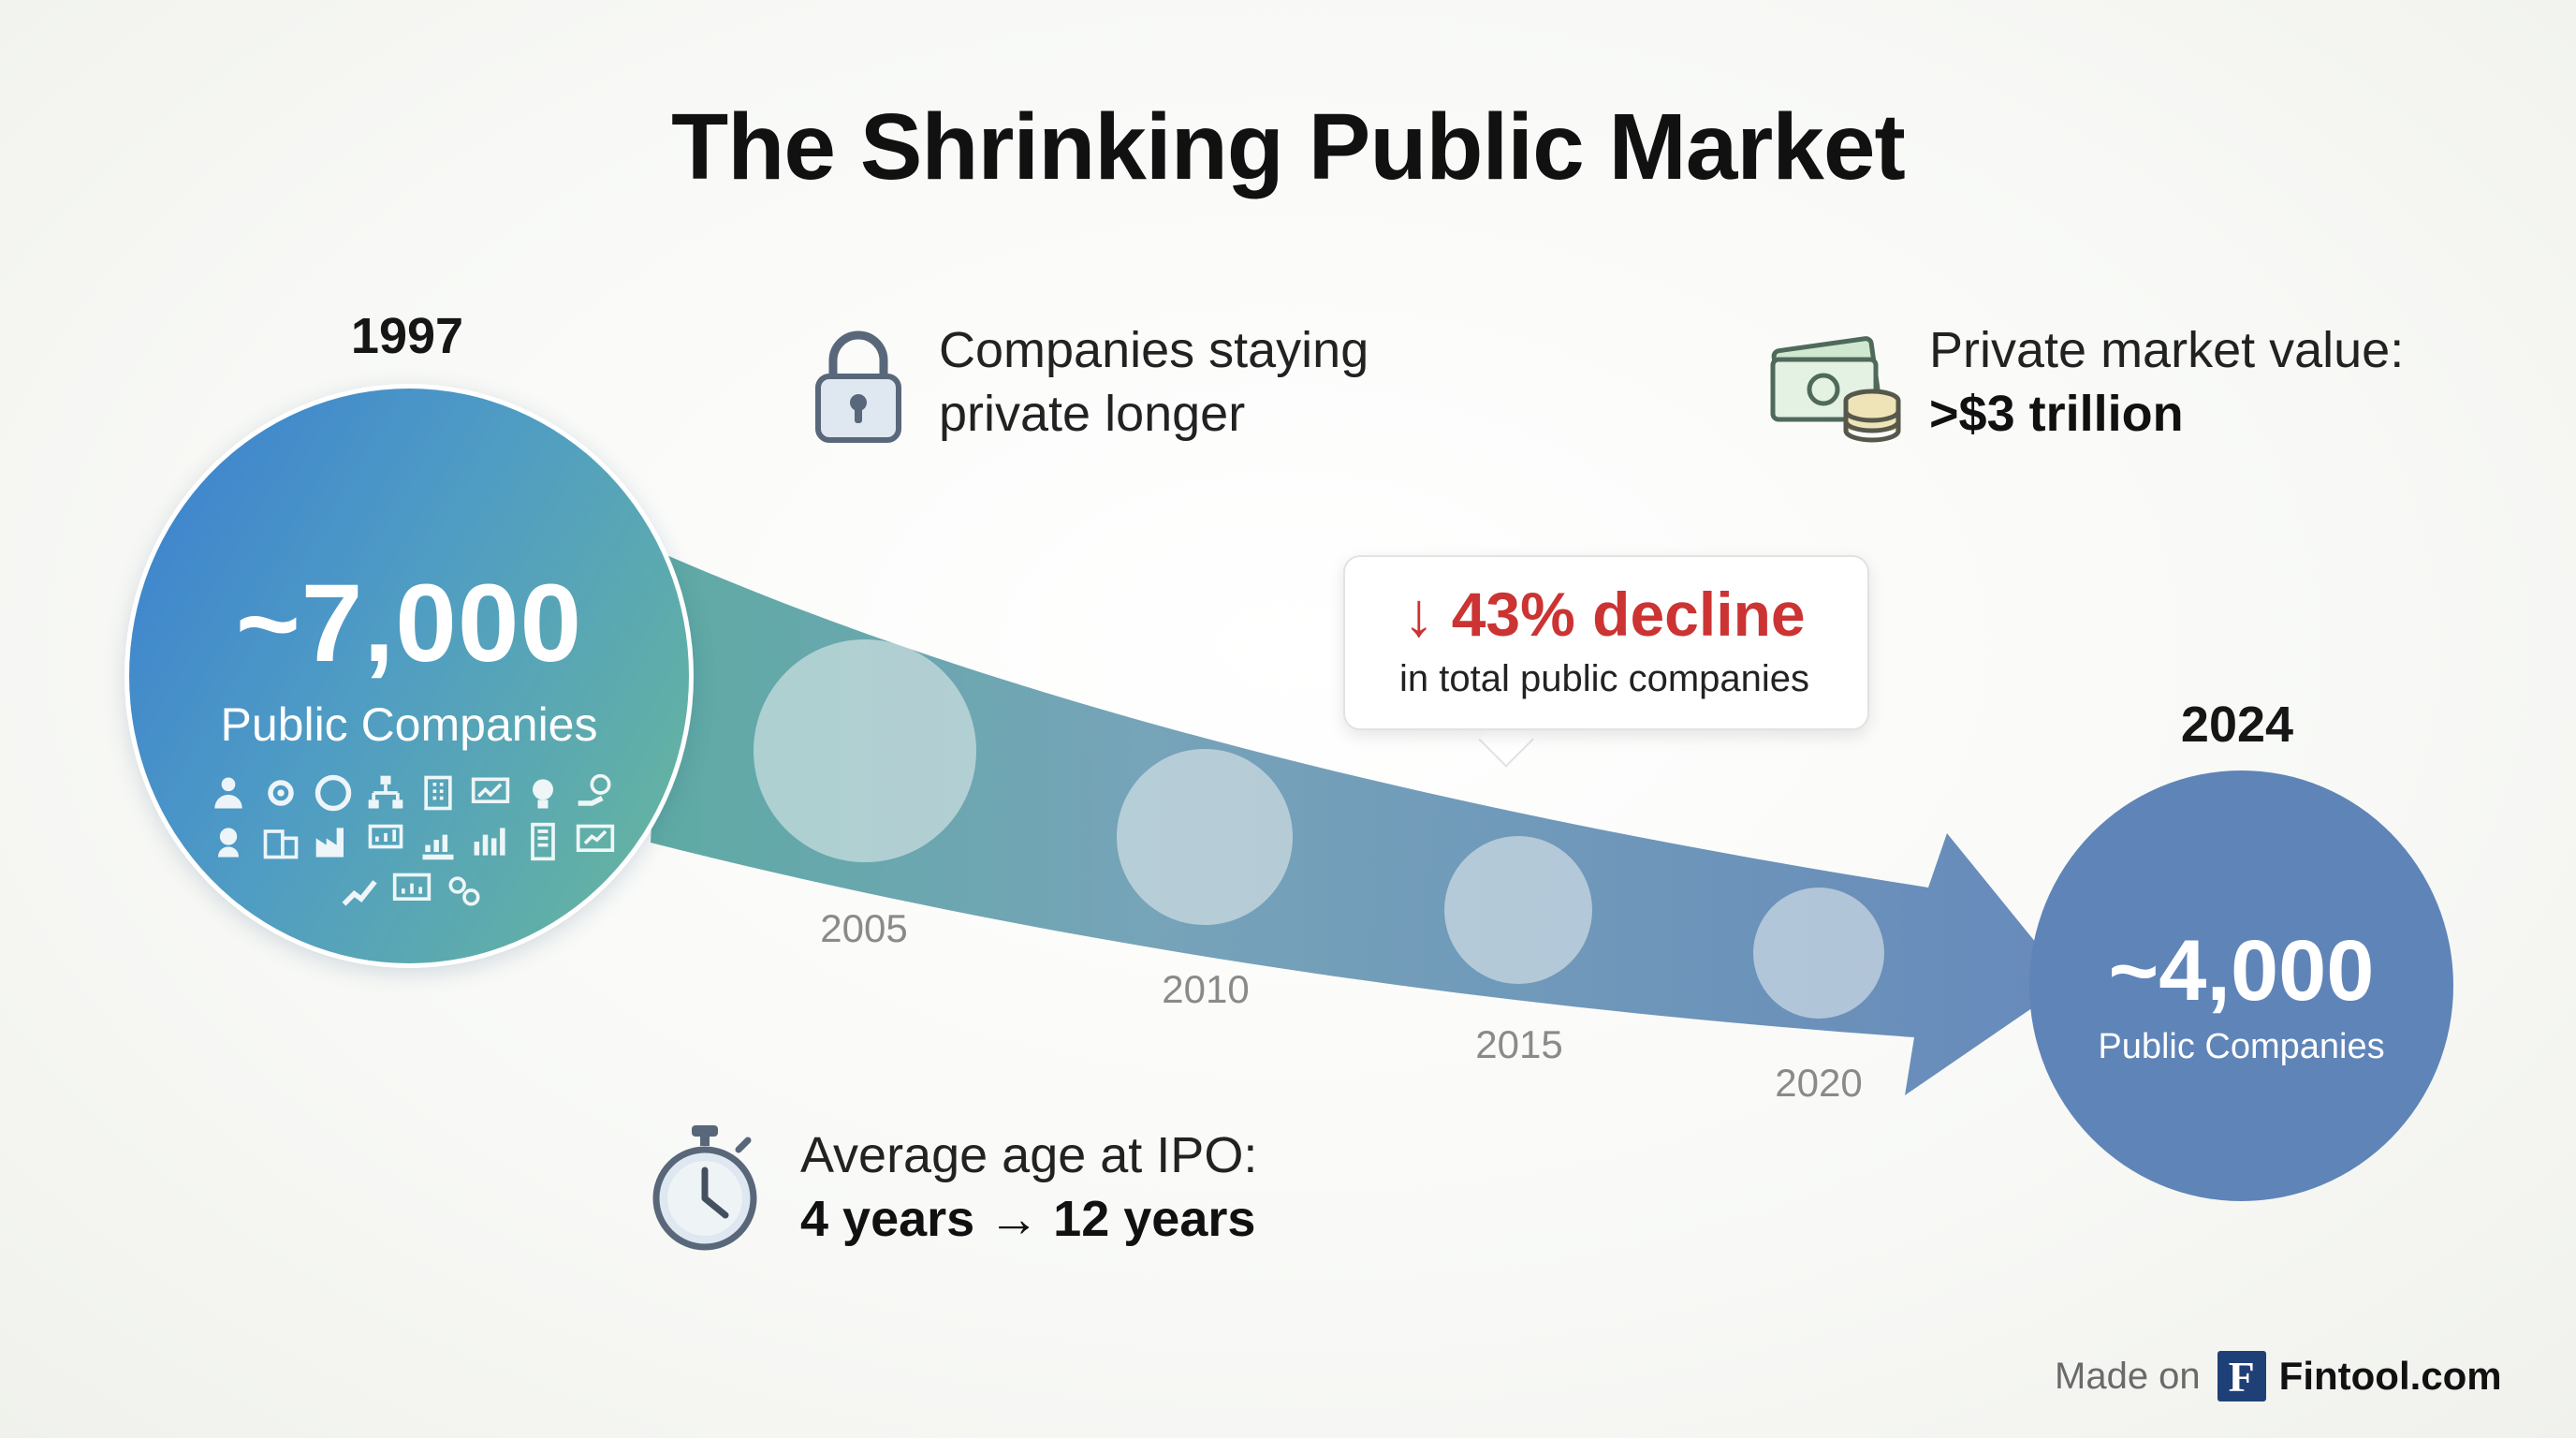  What do you see at coordinates (385, 836) in the screenshot?
I see `presentation-icon` at bounding box center [385, 836].